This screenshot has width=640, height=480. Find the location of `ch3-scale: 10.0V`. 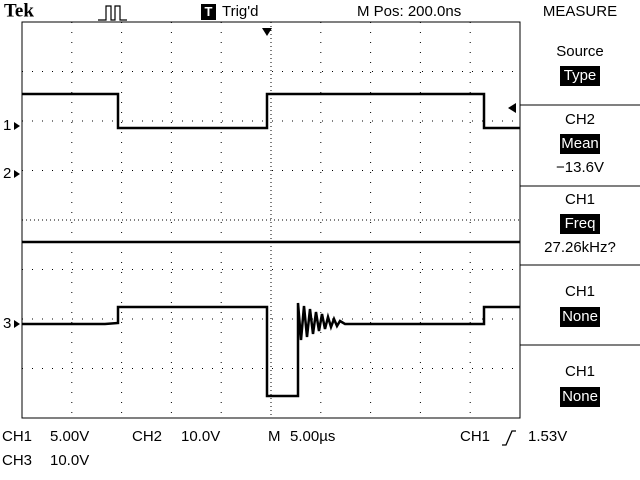

ch3-scale: 10.0V is located at coordinates (69, 460).